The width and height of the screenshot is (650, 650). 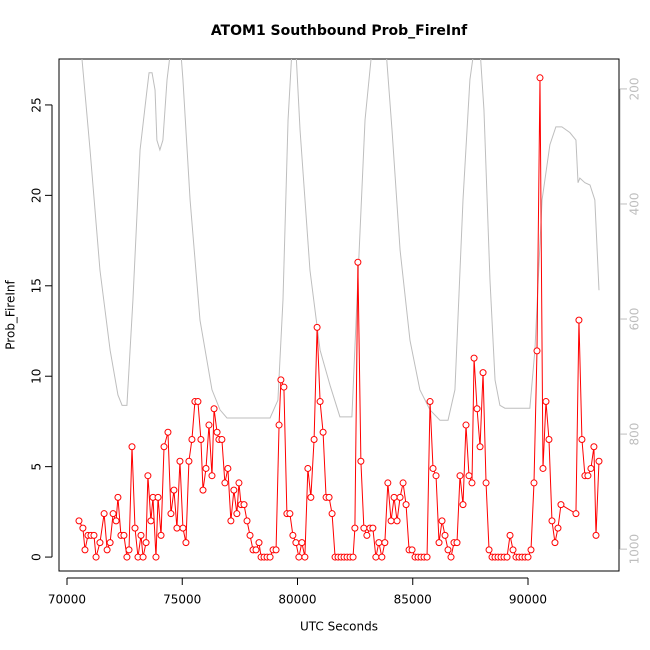 What do you see at coordinates (339, 627) in the screenshot?
I see `x-axis-label: UTC Seconds` at bounding box center [339, 627].